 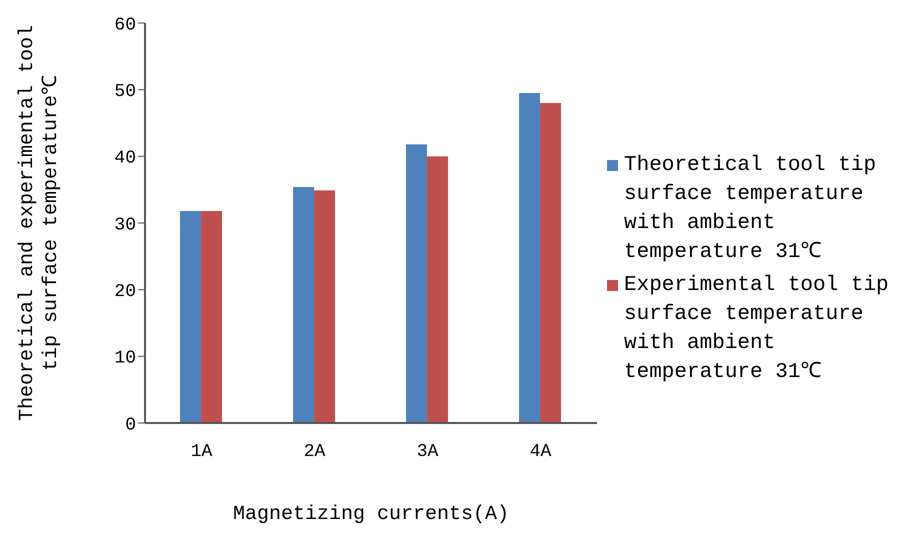 What do you see at coordinates (125, 158) in the screenshot?
I see `y-tick-label: 40` at bounding box center [125, 158].